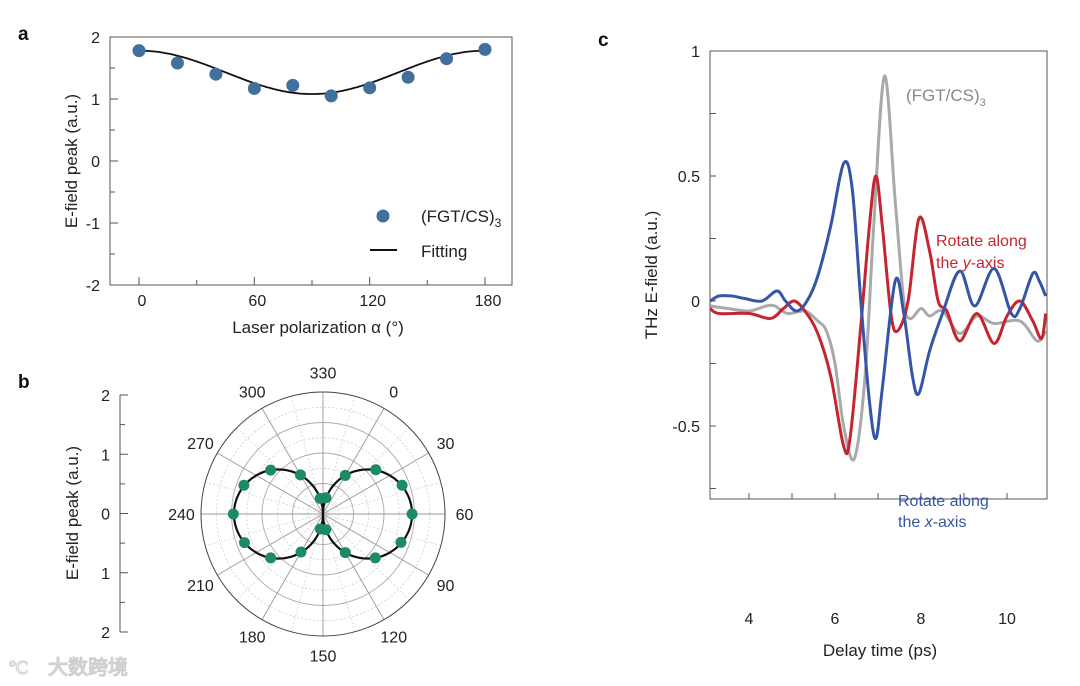 This screenshot has width=1080, height=686. Describe the element at coordinates (23, 34) in the screenshot. I see `panel-label-a: a` at that location.